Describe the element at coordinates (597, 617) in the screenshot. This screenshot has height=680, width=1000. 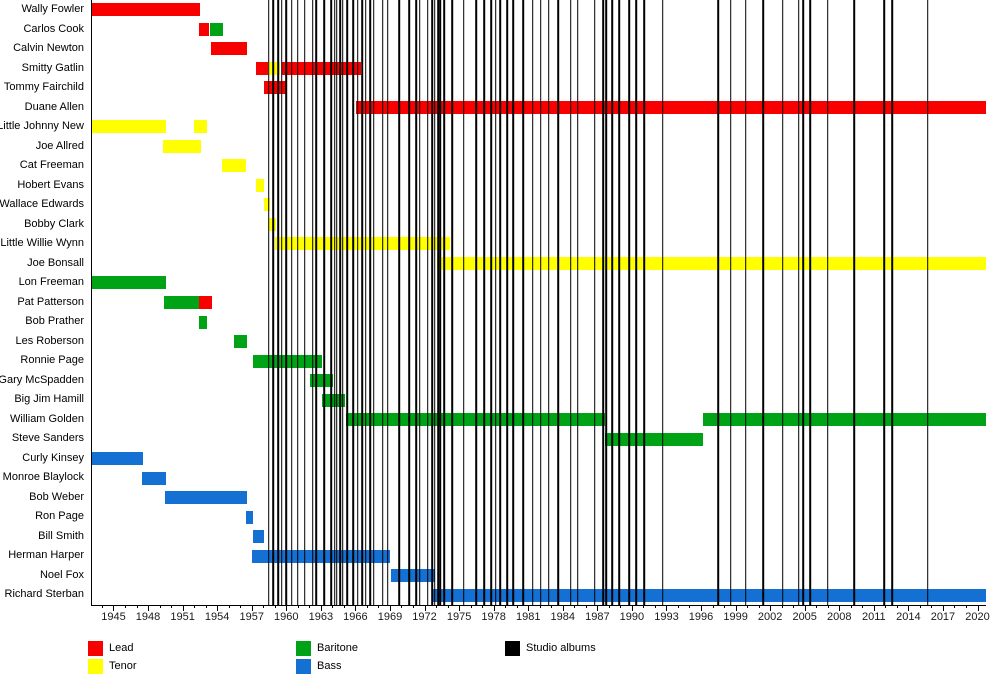
I see `x-tick-label: 1987` at that location.